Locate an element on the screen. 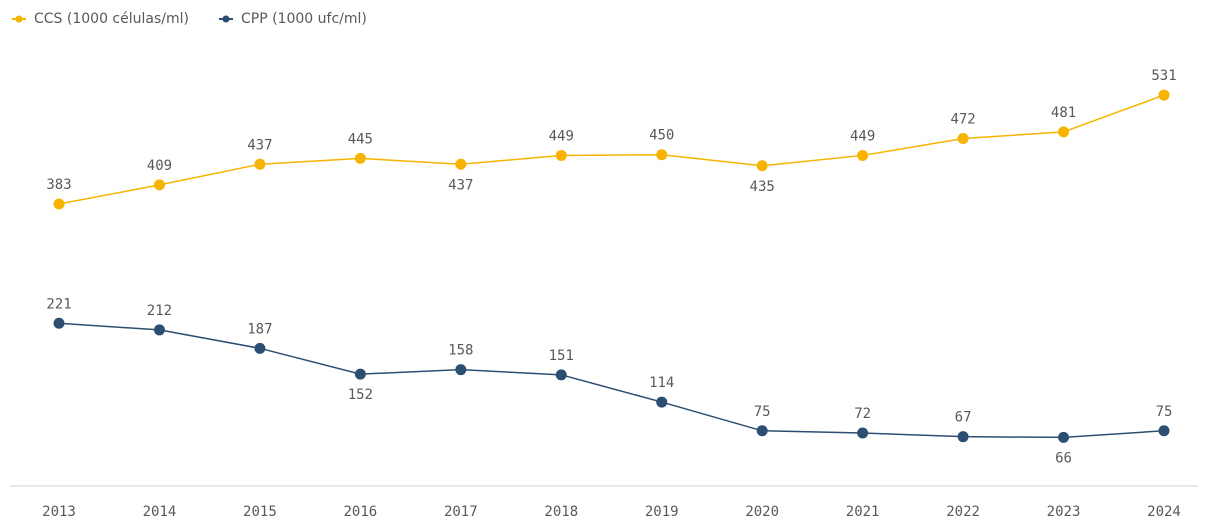  legend-label: CPP (1000 ufc/ml) is located at coordinates (304, 19).